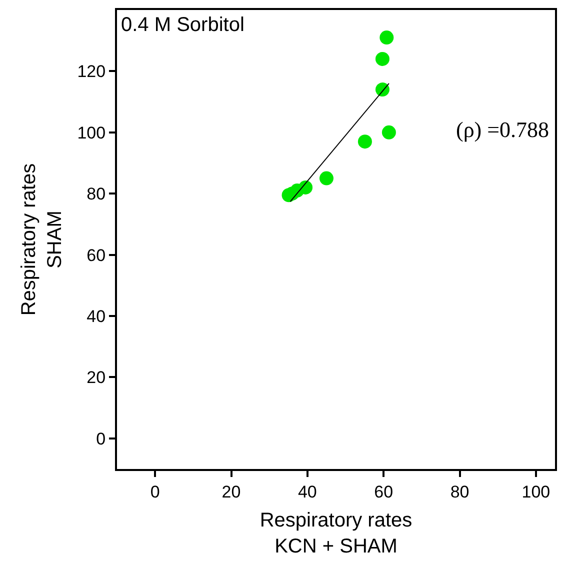 The width and height of the screenshot is (565, 567). I want to click on x-tick-label: 0, so click(155, 492).